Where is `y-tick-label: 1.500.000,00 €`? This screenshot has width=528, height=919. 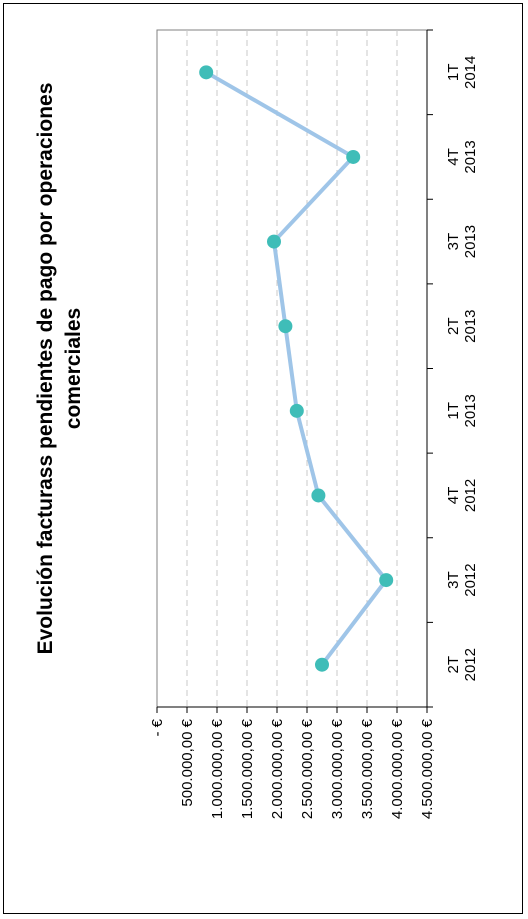
y-tick-label: 1.500.000,00 € is located at coordinates (247, 768).